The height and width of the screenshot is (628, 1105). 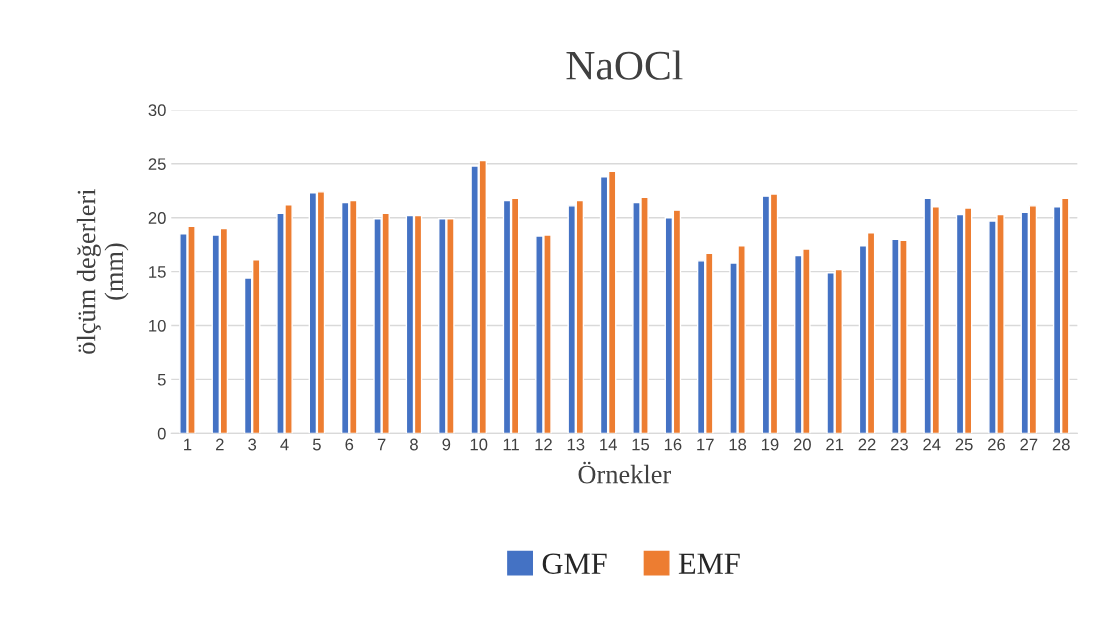 I want to click on y-tick-label: 20, so click(x=157, y=218).